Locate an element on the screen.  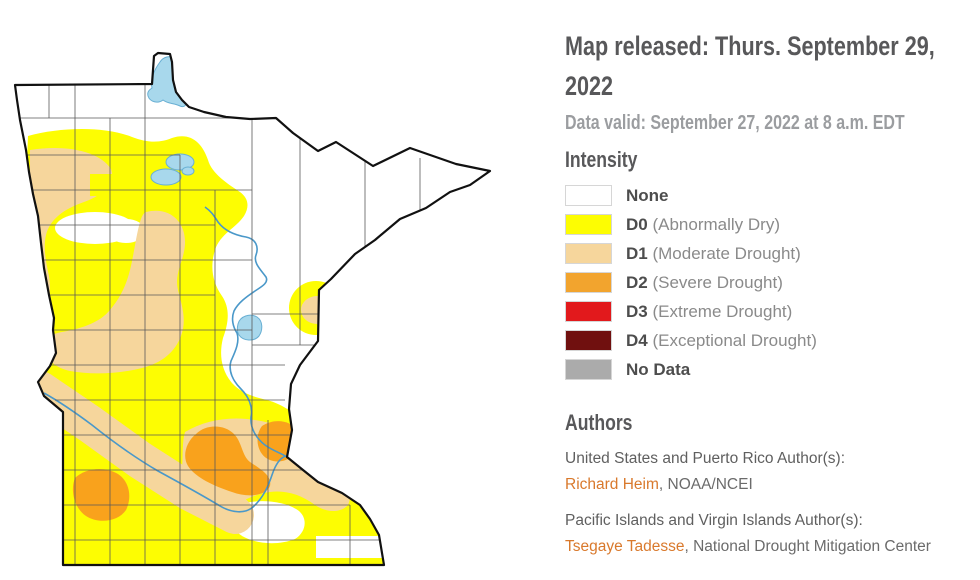
legend-label: None is located at coordinates (647, 195).